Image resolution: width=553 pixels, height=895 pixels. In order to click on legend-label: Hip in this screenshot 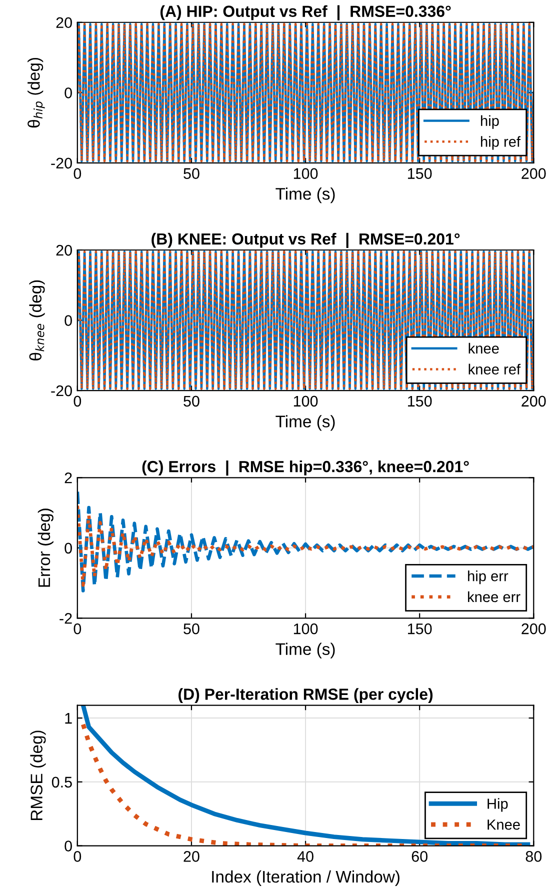, I will do `click(498, 805)`.